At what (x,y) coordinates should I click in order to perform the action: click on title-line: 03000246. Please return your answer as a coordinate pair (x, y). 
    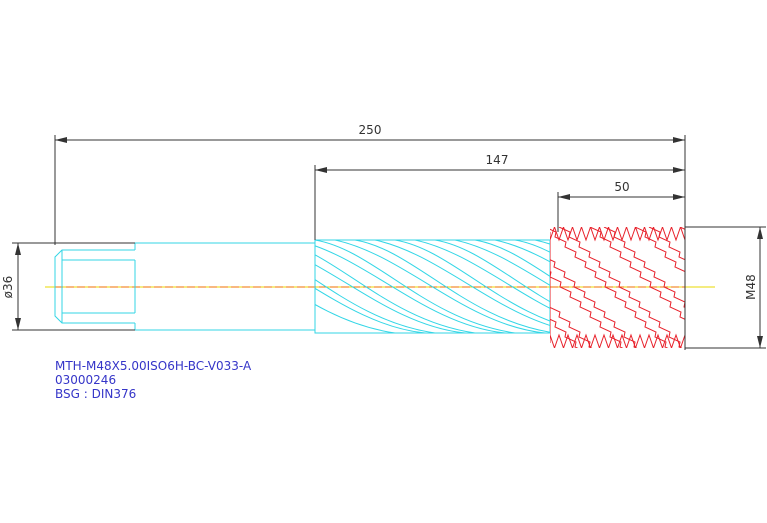
    Looking at the image, I should click on (85, 380).